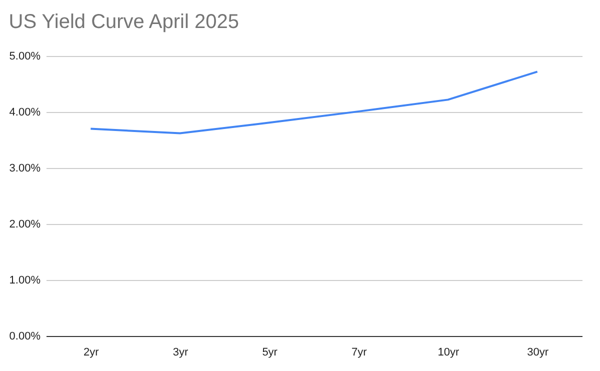 The image size is (600, 371). Describe the element at coordinates (92, 352) in the screenshot. I see `x-tick-label: 2yr` at that location.